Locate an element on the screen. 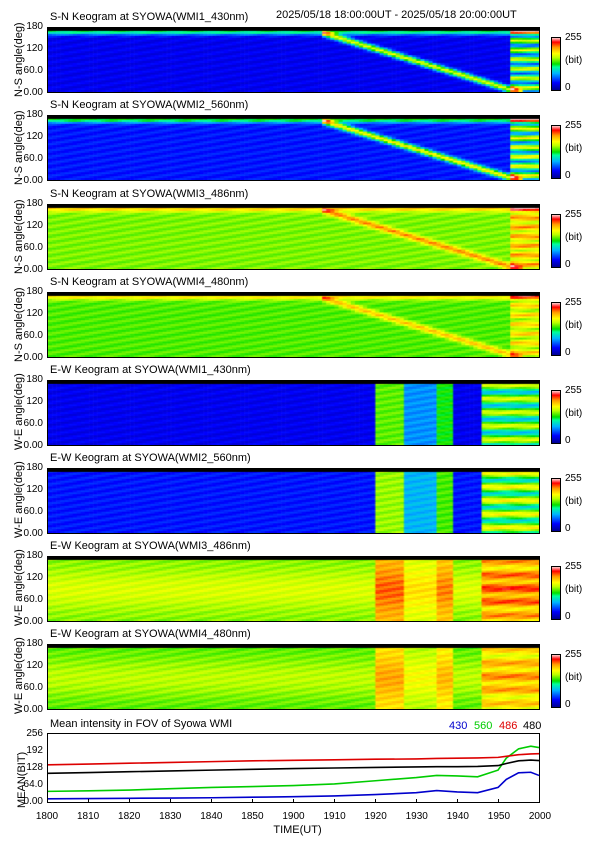 This screenshot has height=842, width=595. x-tick-label: 1830 is located at coordinates (170, 816).